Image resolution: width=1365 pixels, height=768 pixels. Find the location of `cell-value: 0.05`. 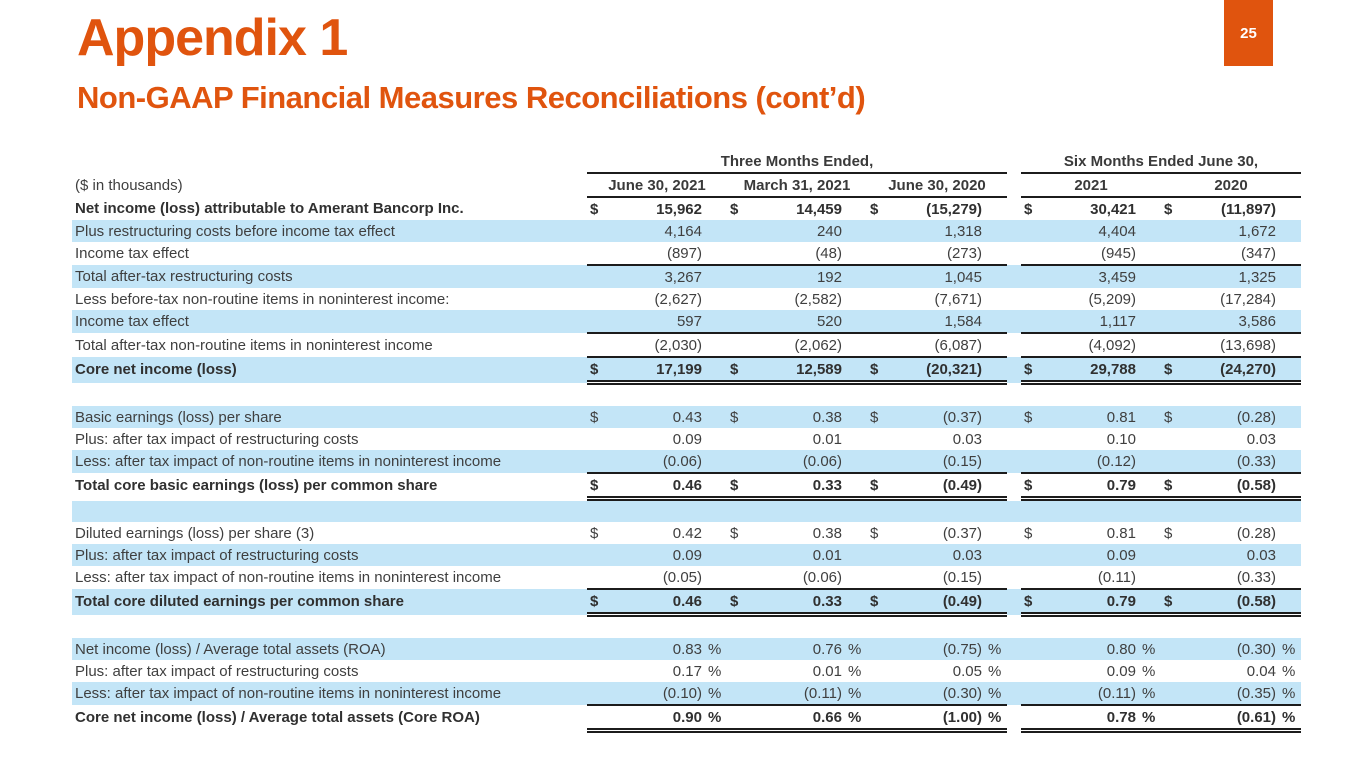

cell-value: 0.05 is located at coordinates (967, 671).